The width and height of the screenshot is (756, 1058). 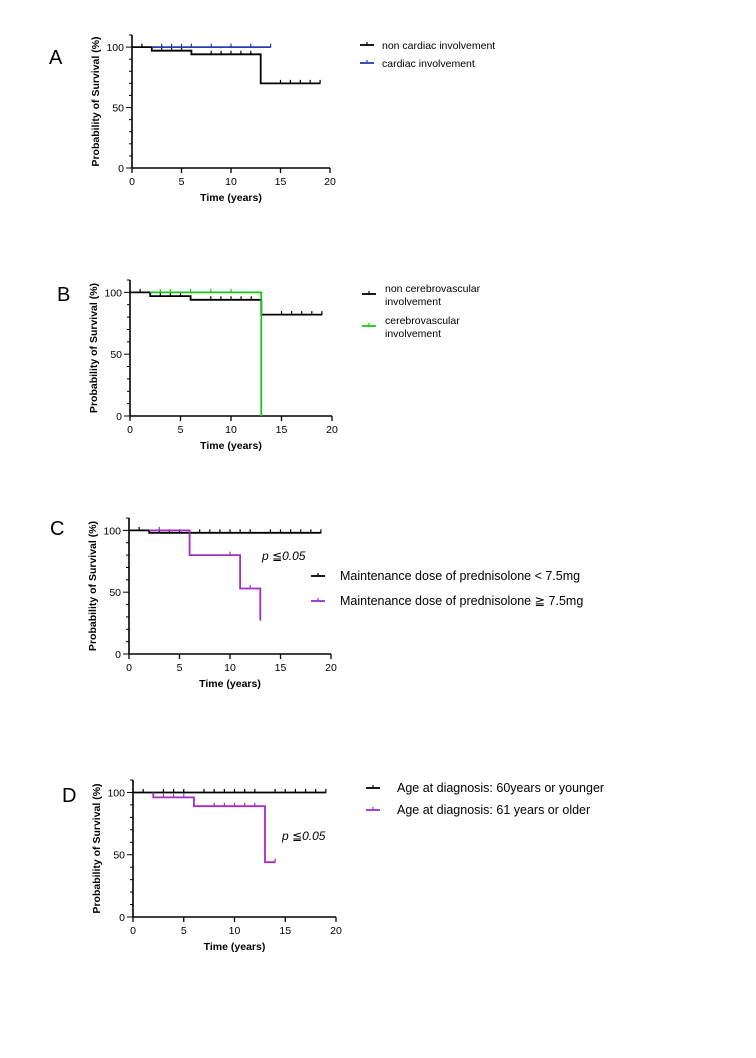 I want to click on panel-letter: A, so click(x=56, y=58).